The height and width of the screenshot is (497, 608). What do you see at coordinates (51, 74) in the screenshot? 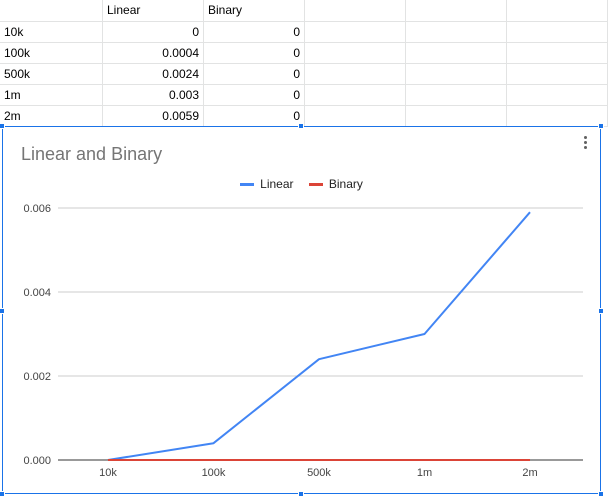
I see `cell-size: 500k` at bounding box center [51, 74].